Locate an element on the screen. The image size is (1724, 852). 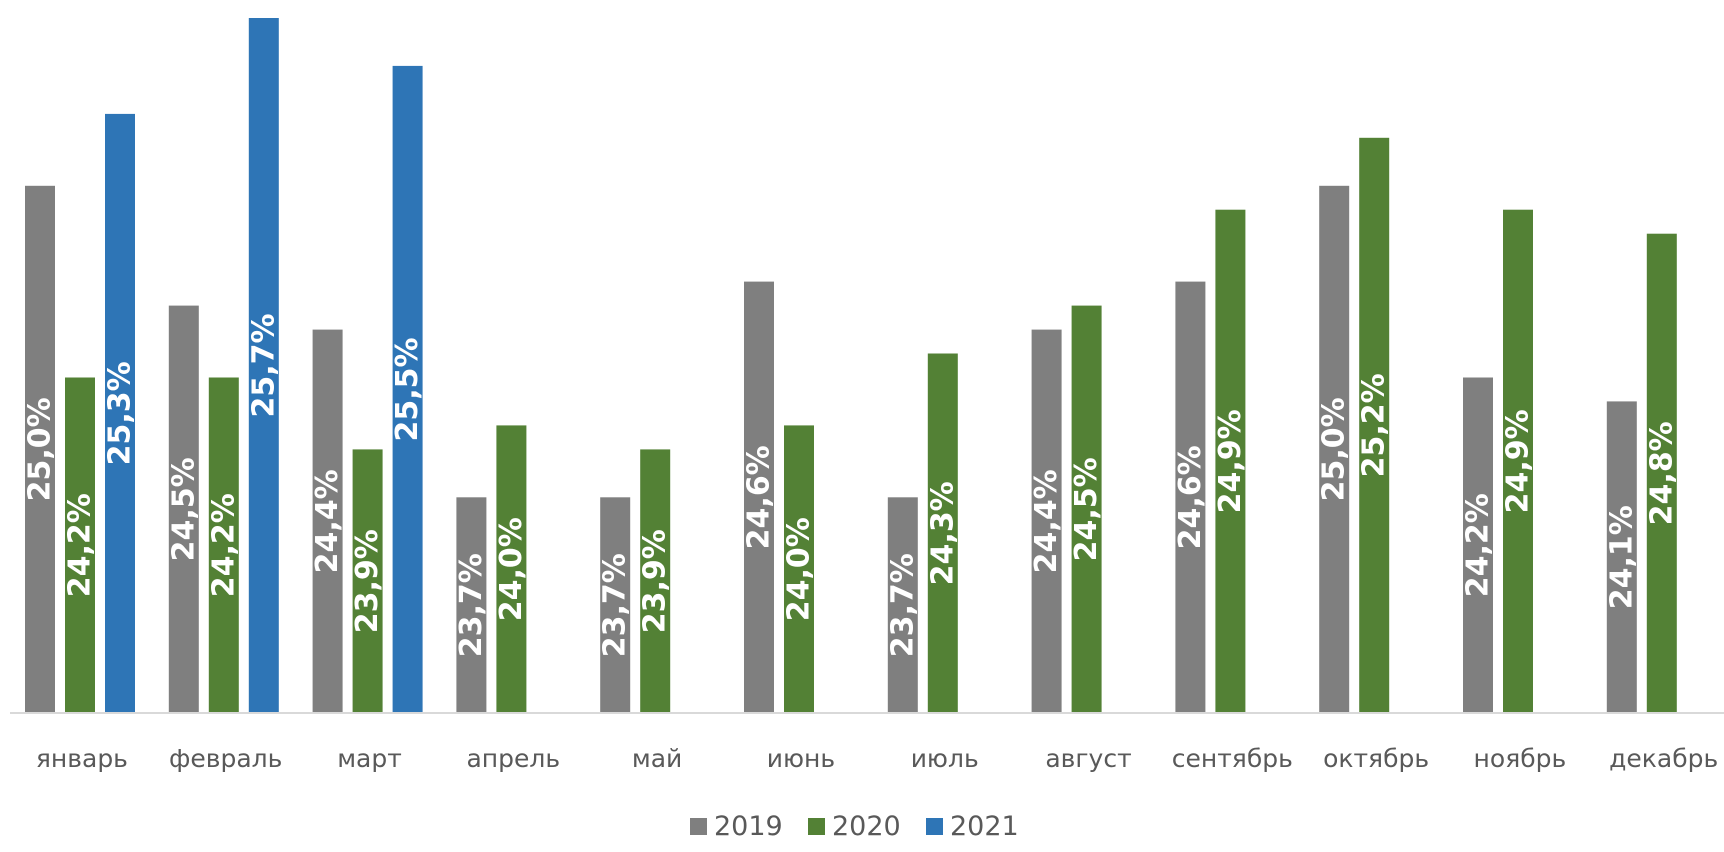
data-label-2020-январь: 24,2% is located at coordinates (80, 545).